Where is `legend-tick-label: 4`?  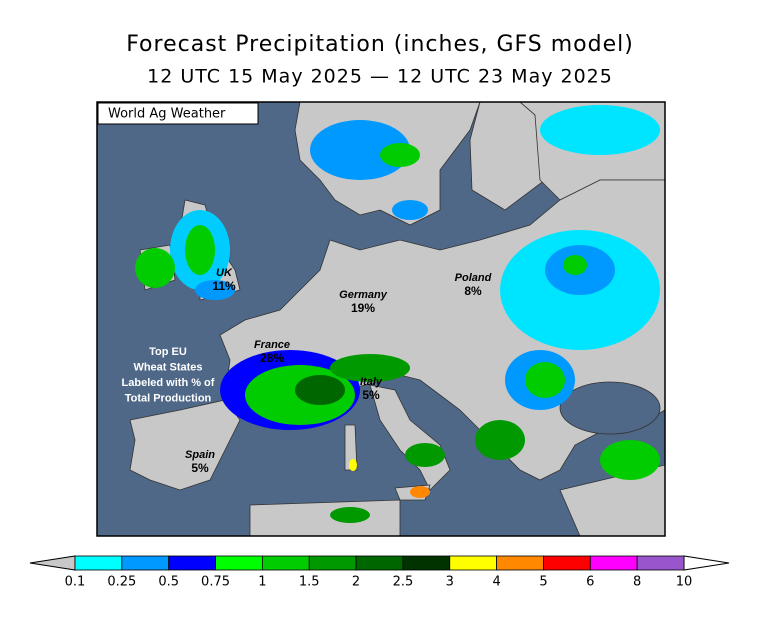
legend-tick-label: 4 is located at coordinates (496, 582).